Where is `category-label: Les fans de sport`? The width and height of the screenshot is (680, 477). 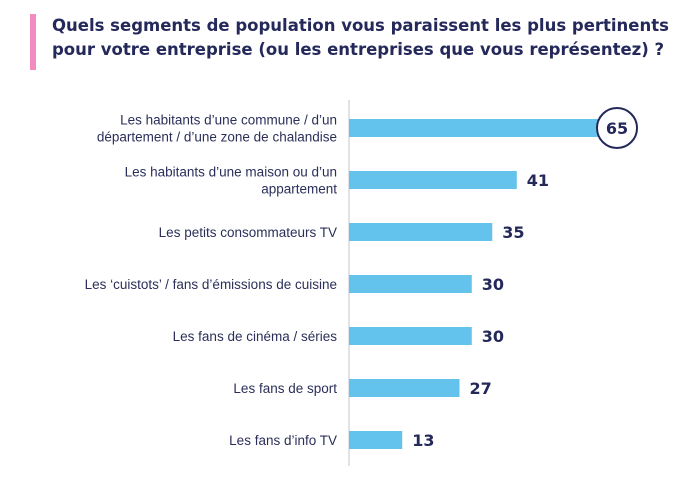
category-label: Les fans de sport is located at coordinates (285, 388).